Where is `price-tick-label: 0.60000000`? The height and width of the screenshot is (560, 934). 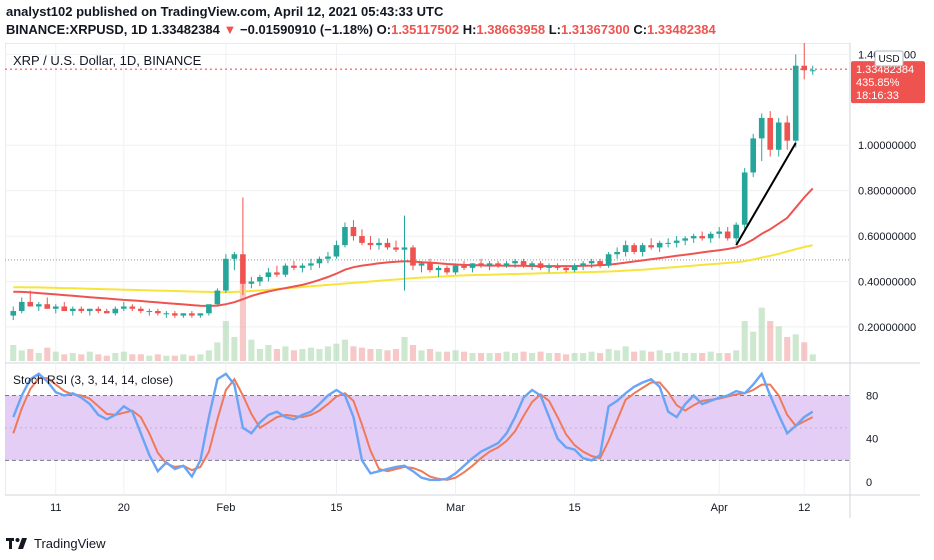
price-tick-label: 0.60000000 is located at coordinates (887, 237).